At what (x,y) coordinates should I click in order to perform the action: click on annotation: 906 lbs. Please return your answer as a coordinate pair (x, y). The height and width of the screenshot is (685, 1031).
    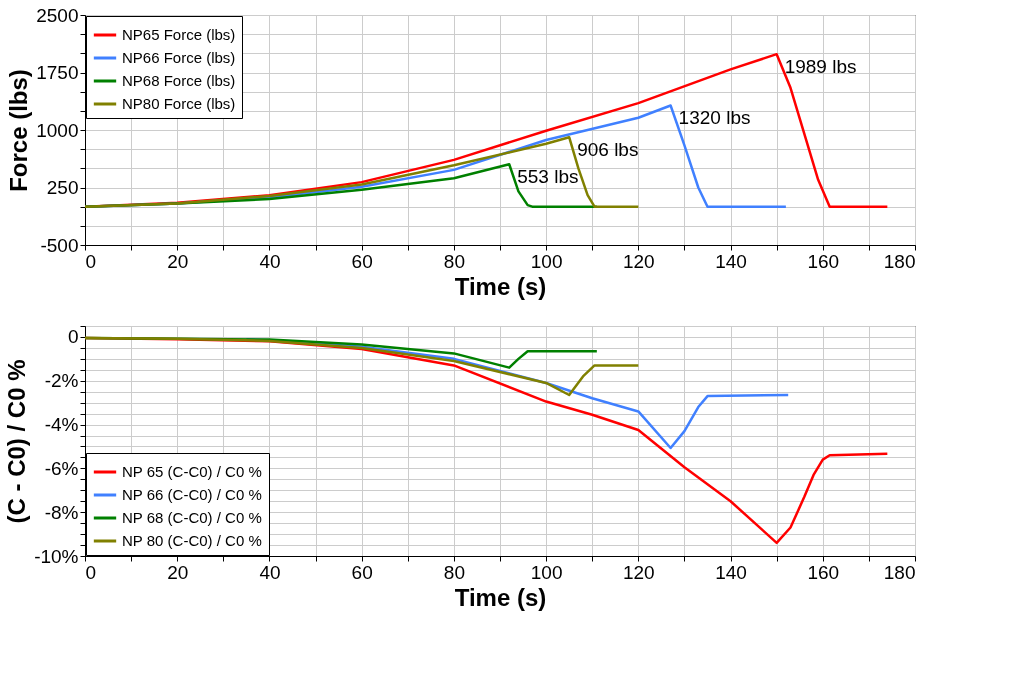
    Looking at the image, I should click on (608, 150).